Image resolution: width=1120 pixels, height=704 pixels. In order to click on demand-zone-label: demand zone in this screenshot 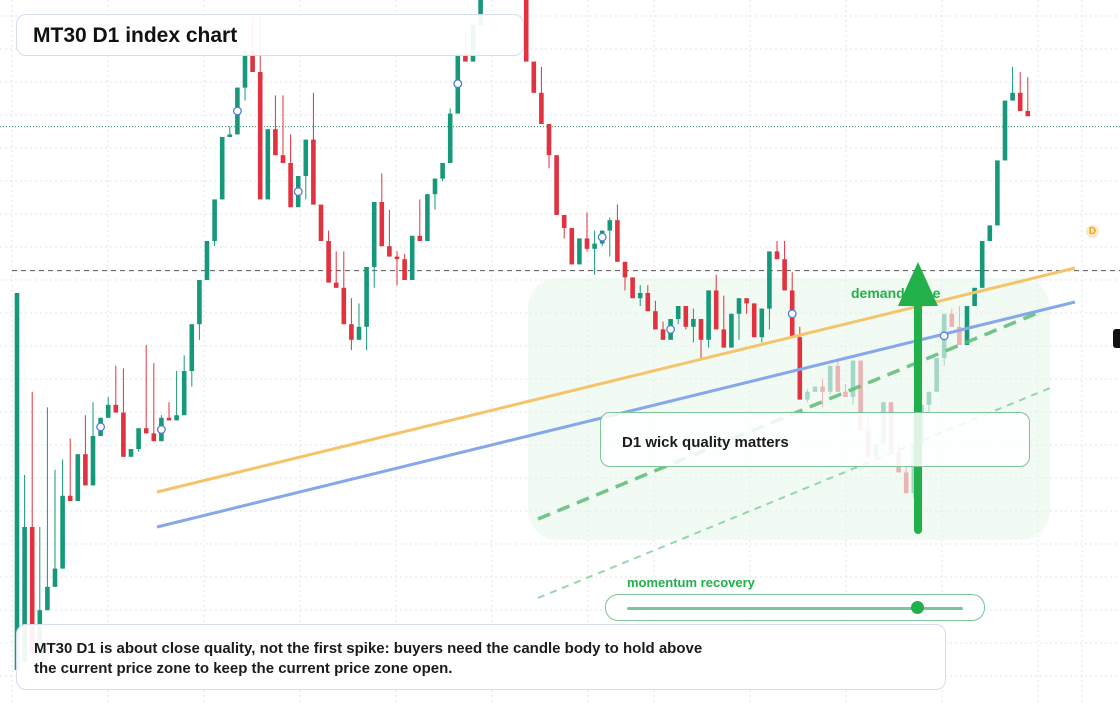, I will do `click(896, 293)`.